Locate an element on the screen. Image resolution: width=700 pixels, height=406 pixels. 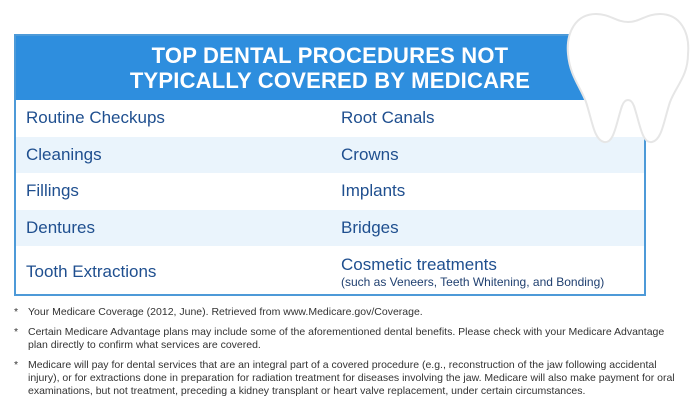
cosmetic-treatments-label: Cosmetic treatments is located at coordinates (419, 264).